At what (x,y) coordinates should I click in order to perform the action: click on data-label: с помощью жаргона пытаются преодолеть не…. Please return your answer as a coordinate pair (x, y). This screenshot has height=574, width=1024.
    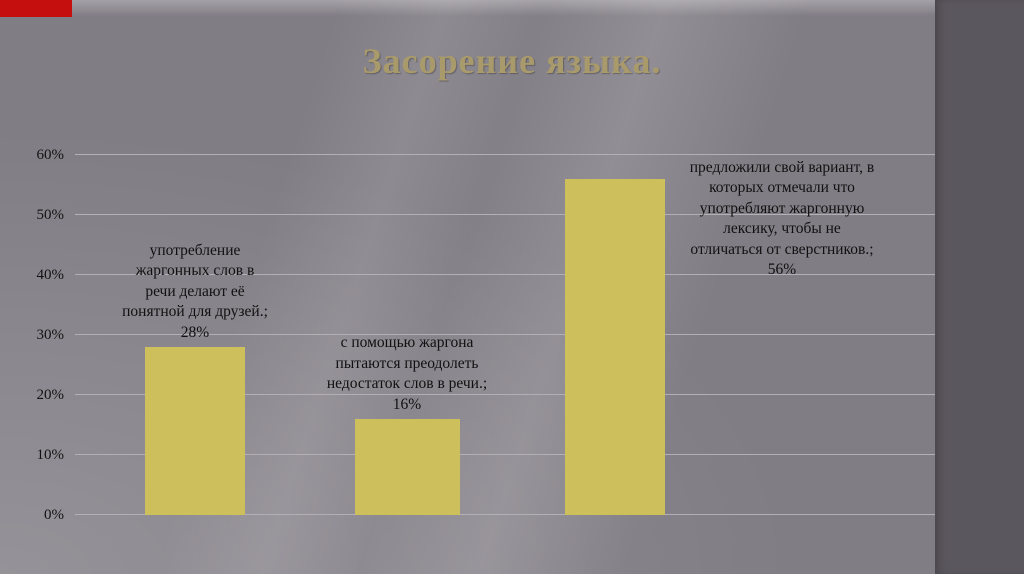
    Looking at the image, I should click on (407, 373).